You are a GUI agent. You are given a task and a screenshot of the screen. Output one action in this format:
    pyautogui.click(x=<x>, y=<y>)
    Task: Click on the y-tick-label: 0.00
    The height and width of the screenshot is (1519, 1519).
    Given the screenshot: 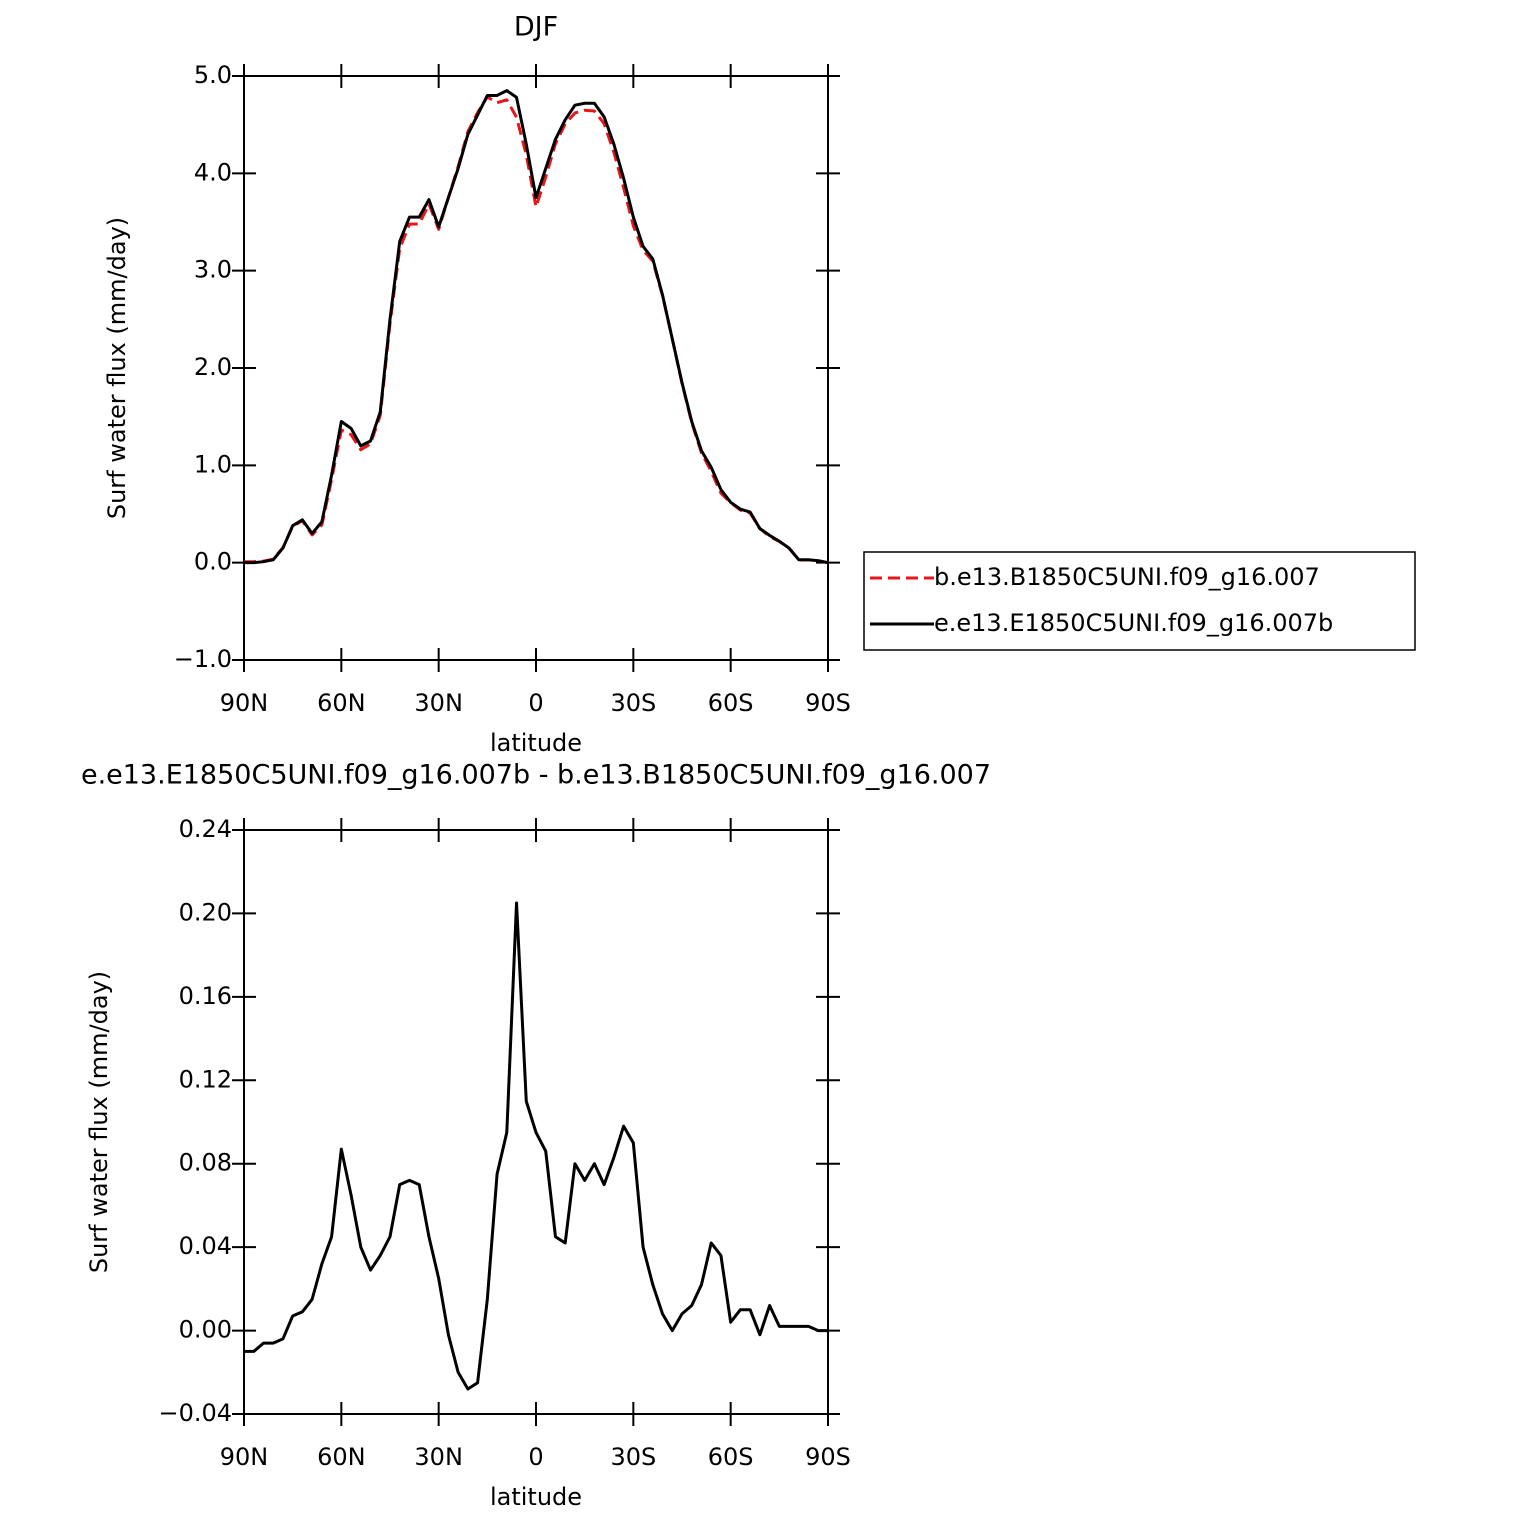 What is the action you would take?
    pyautogui.click(x=205, y=1330)
    